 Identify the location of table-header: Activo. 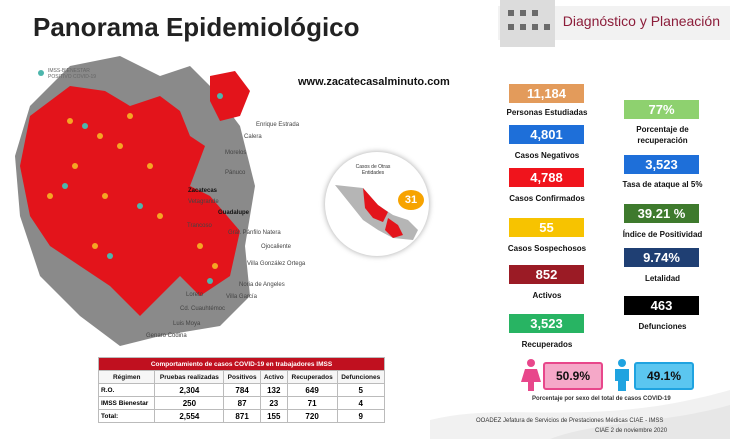
(273, 377).